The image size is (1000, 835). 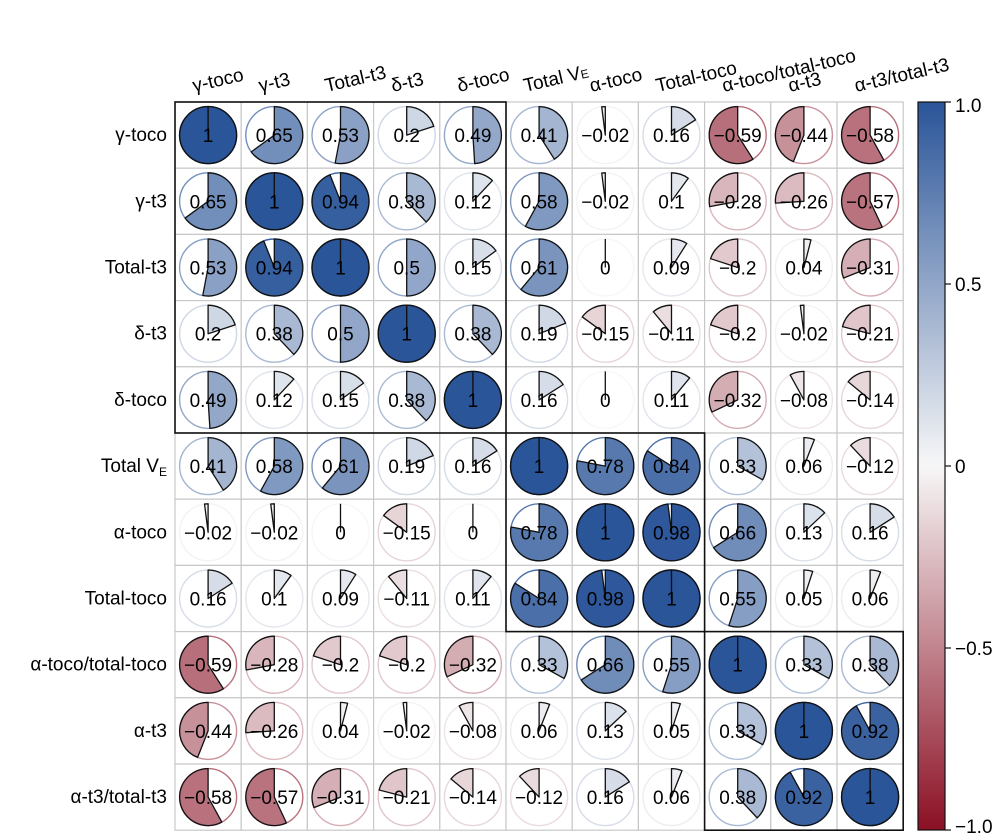 I want to click on row-label-text: Total-t3, so click(x=136, y=268).